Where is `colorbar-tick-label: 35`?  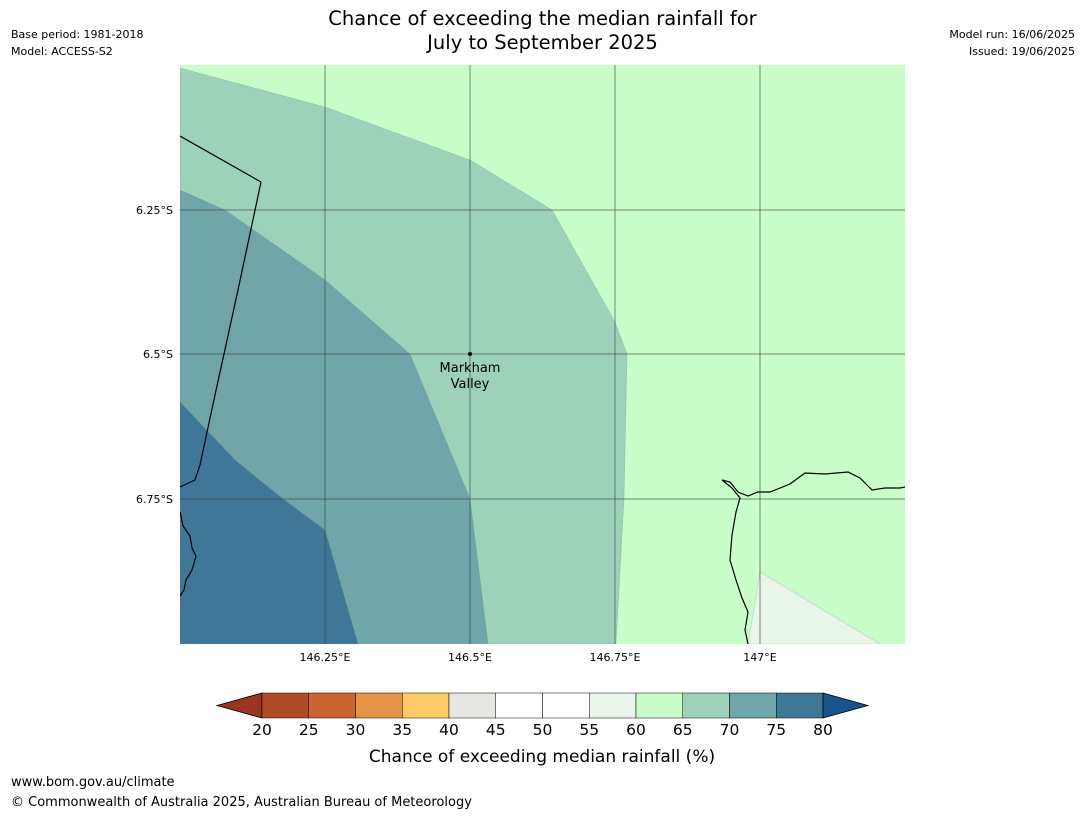 colorbar-tick-label: 35 is located at coordinates (402, 730).